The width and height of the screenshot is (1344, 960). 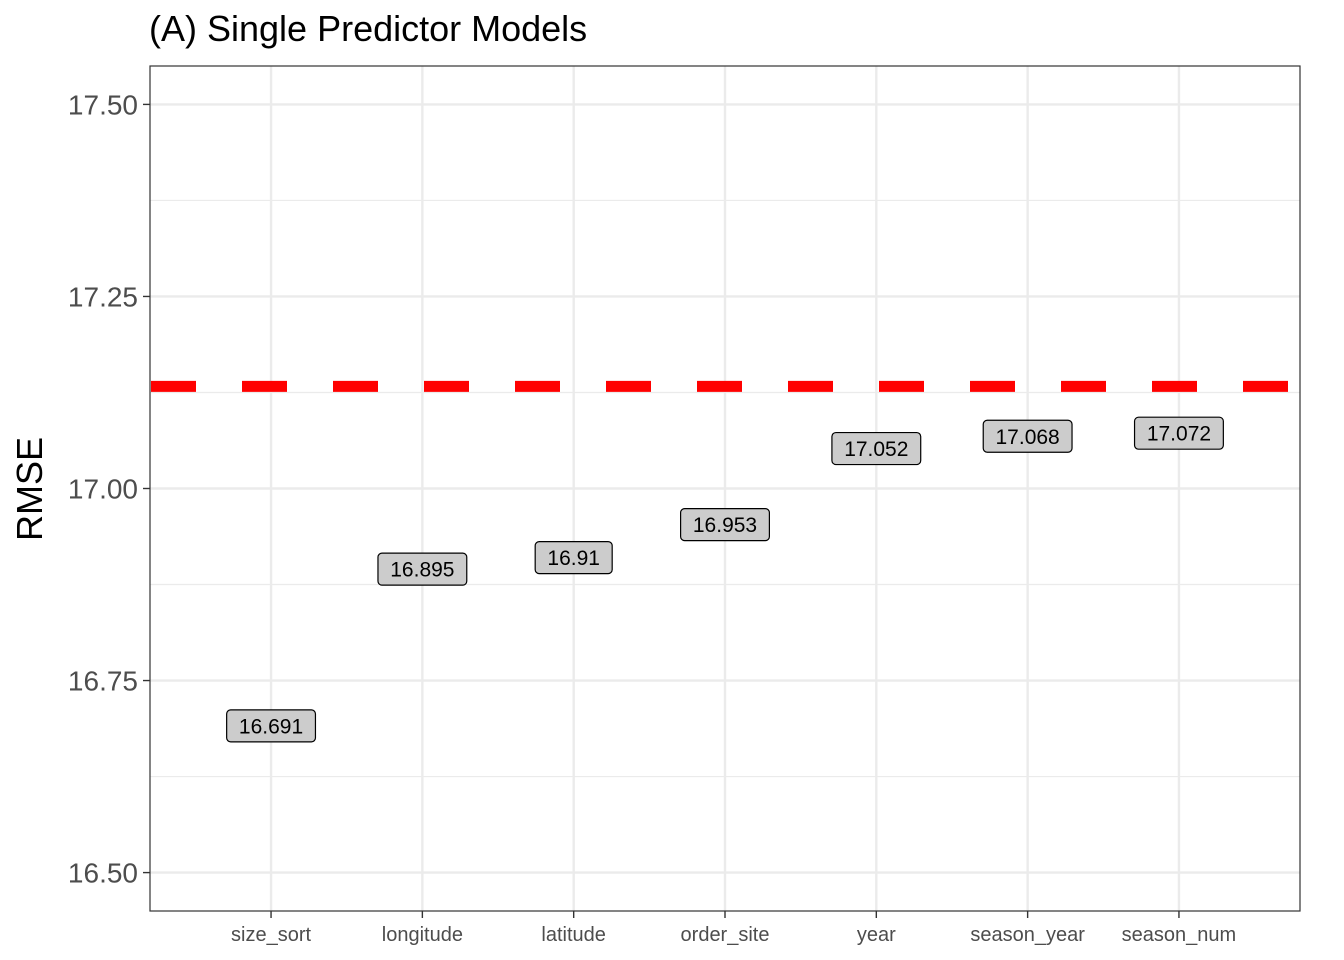 I want to click on y-tick-label: 17.00, so click(x=103, y=489).